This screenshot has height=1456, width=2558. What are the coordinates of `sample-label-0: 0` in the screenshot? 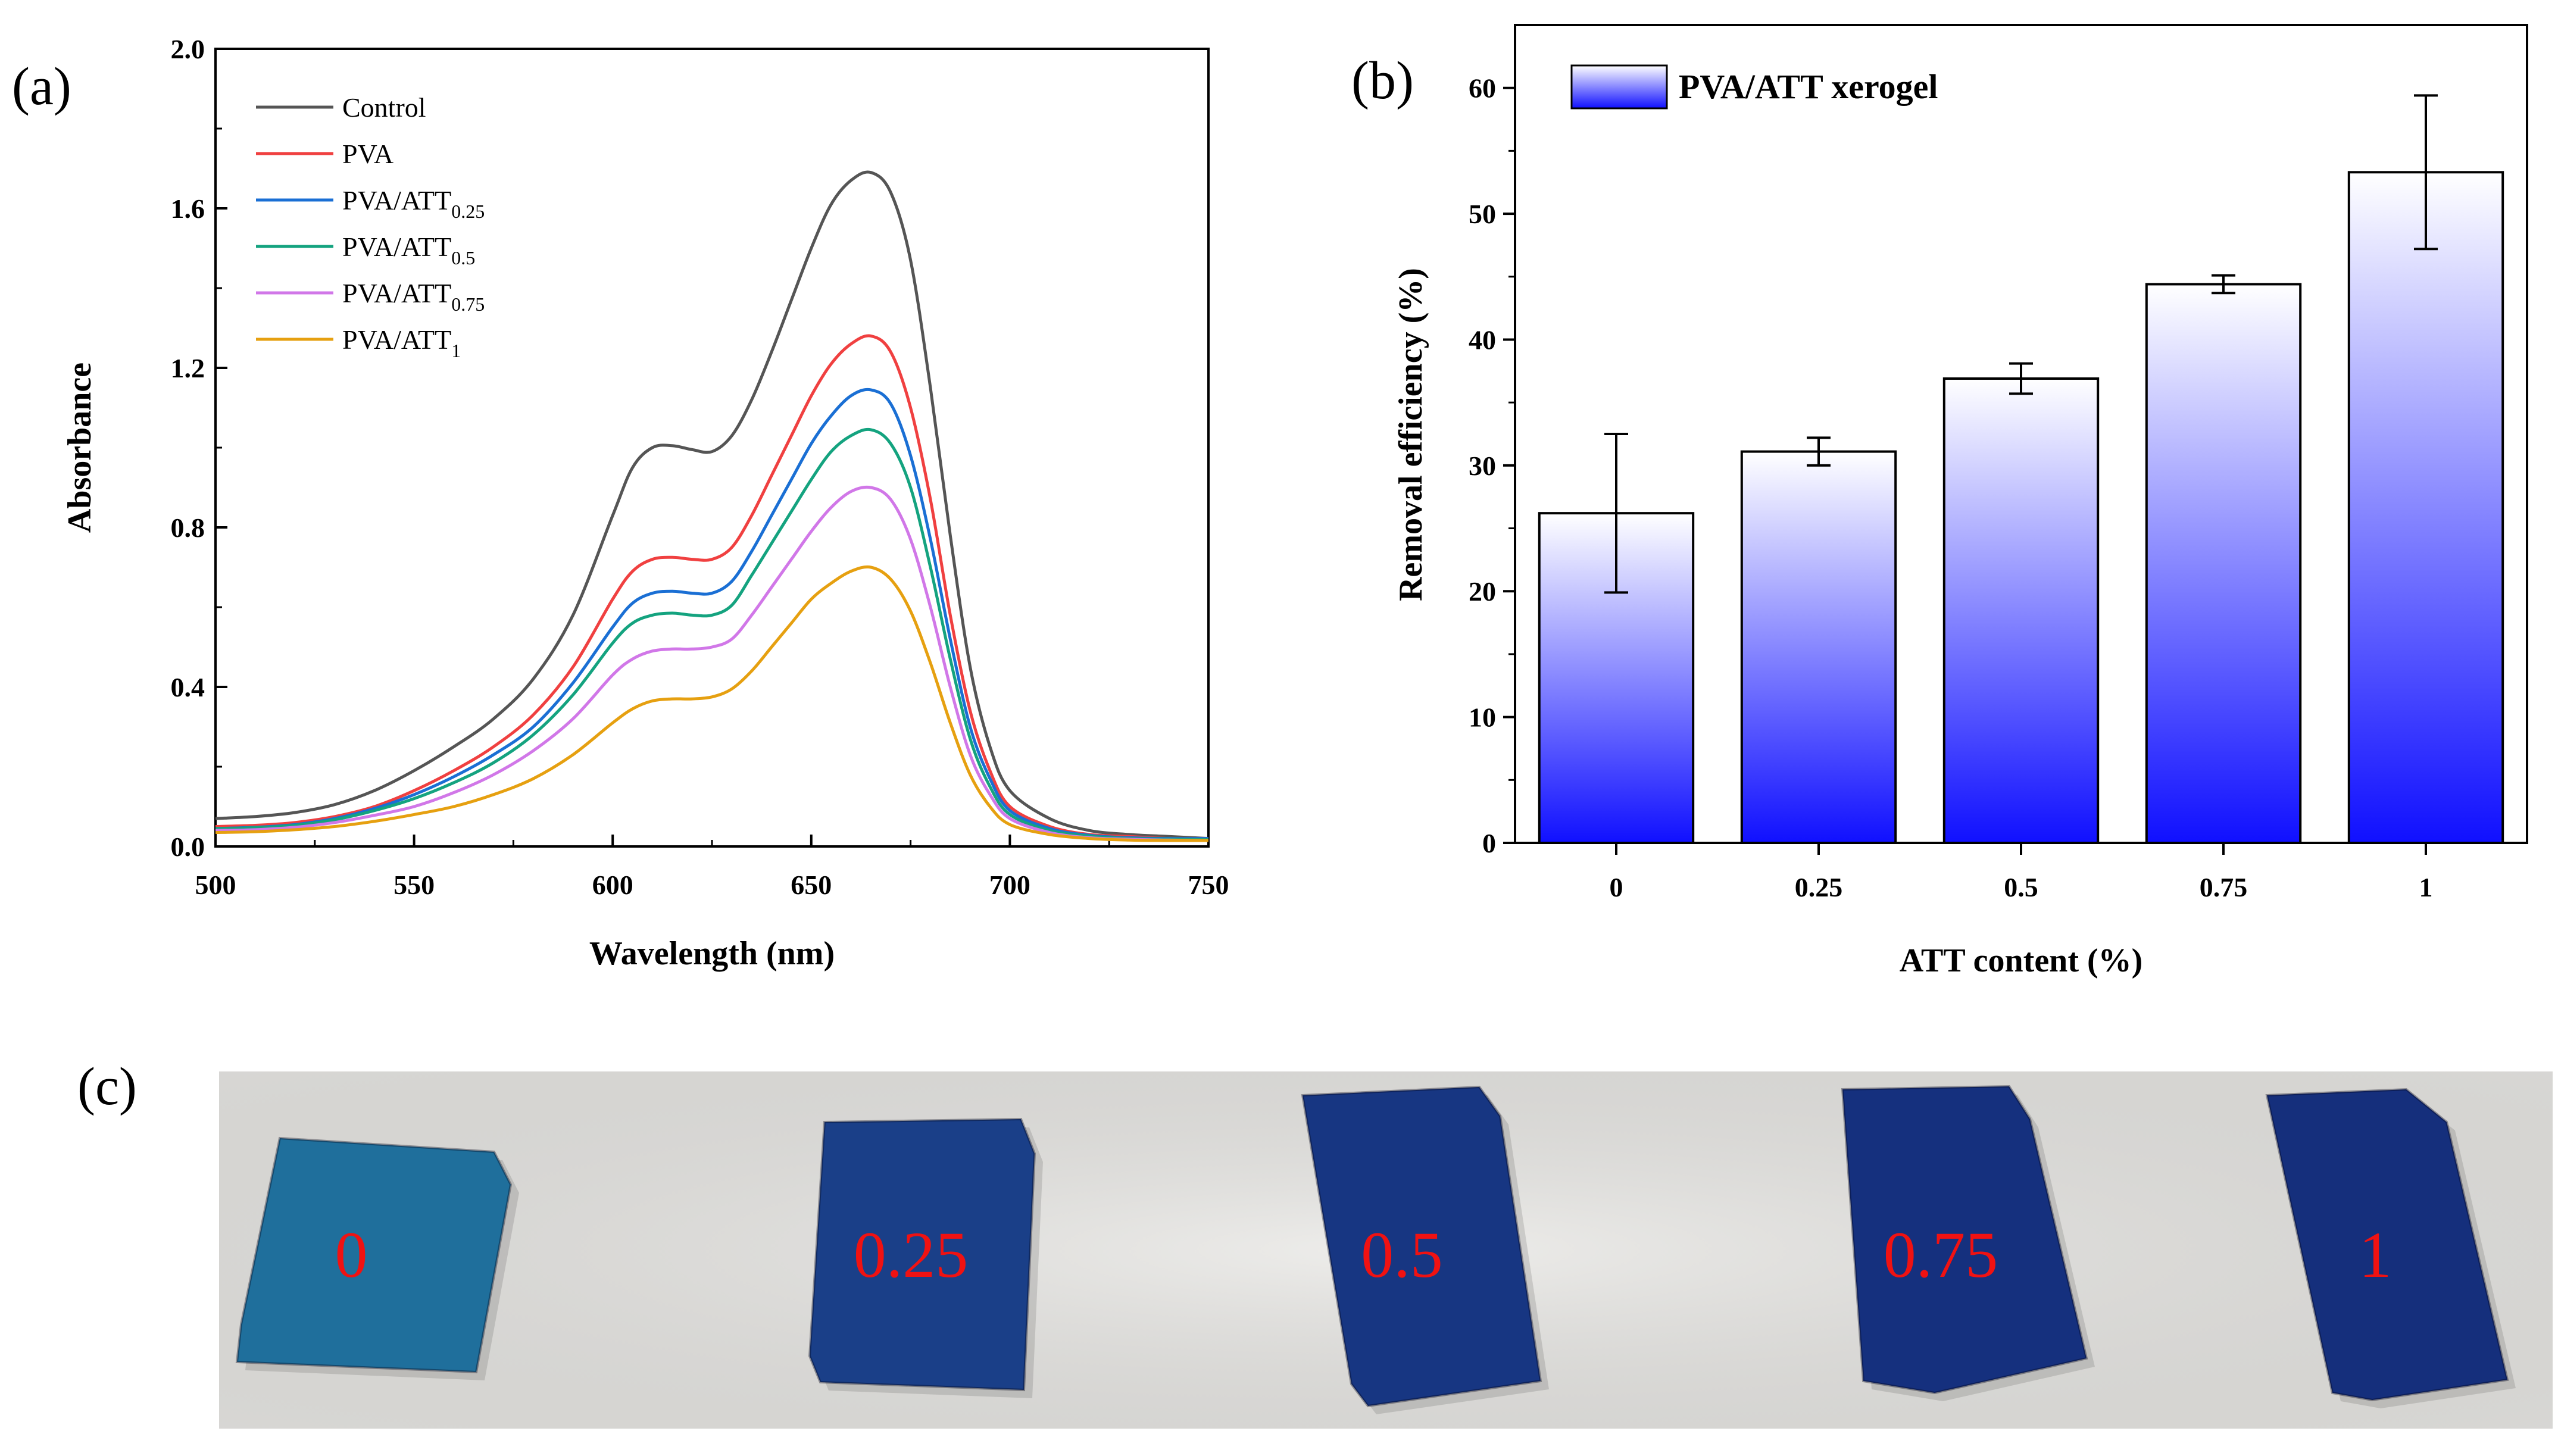 It's located at (351, 1254).